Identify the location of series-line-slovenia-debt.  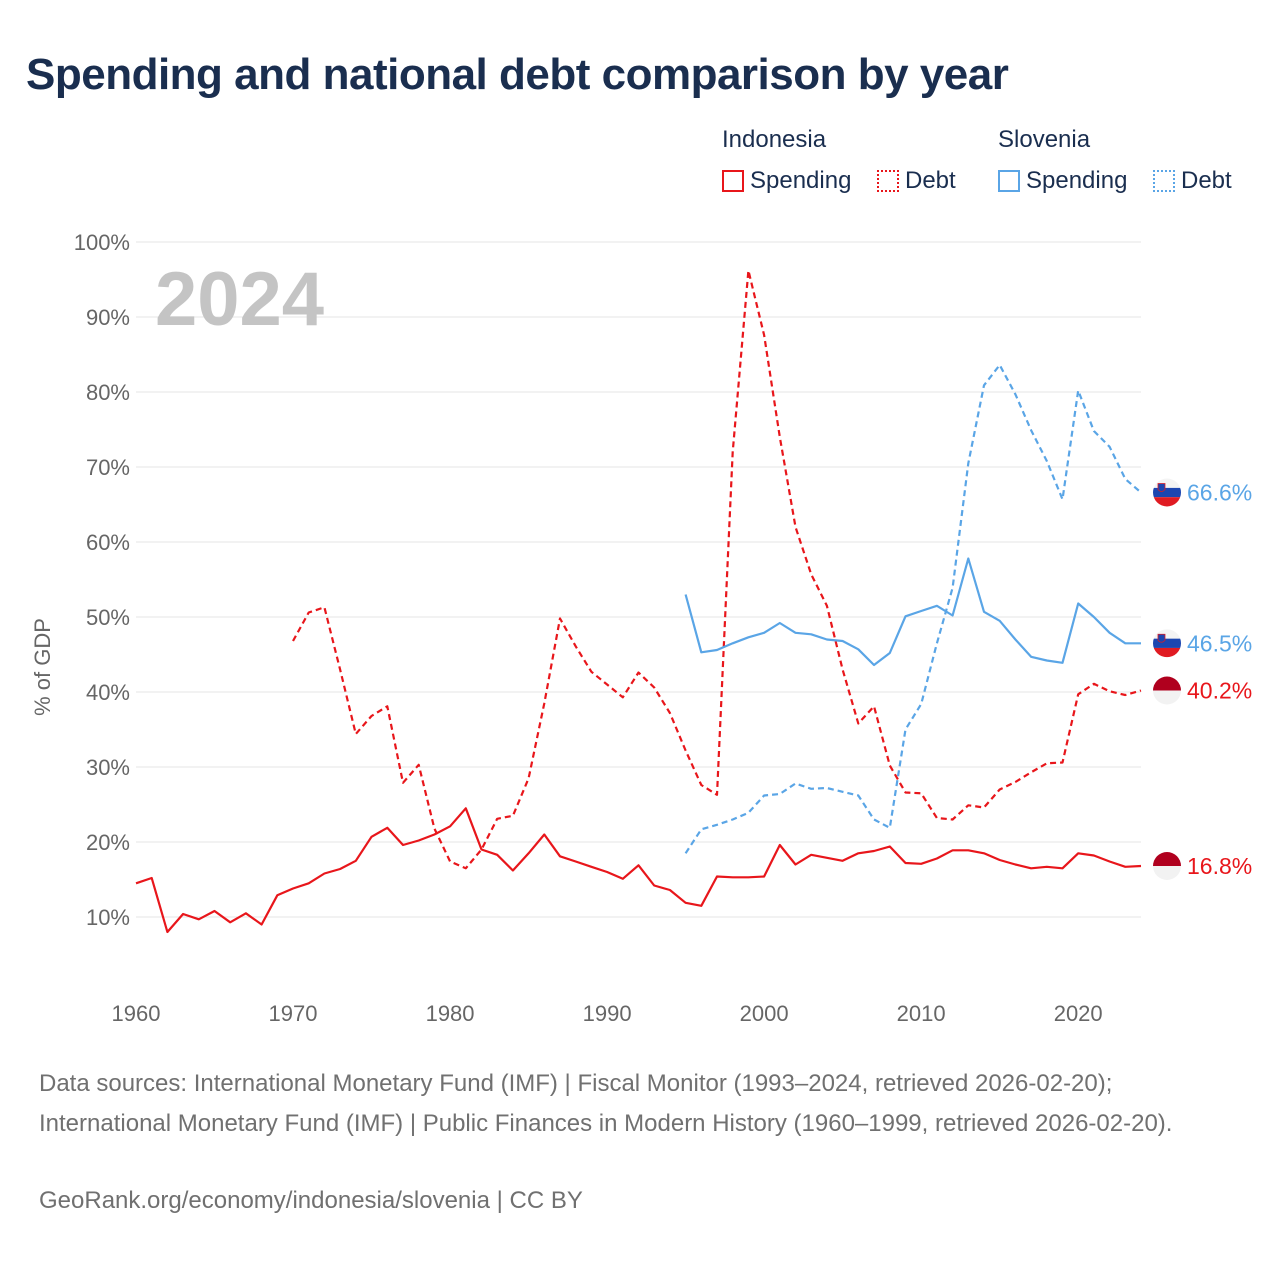
(913, 608).